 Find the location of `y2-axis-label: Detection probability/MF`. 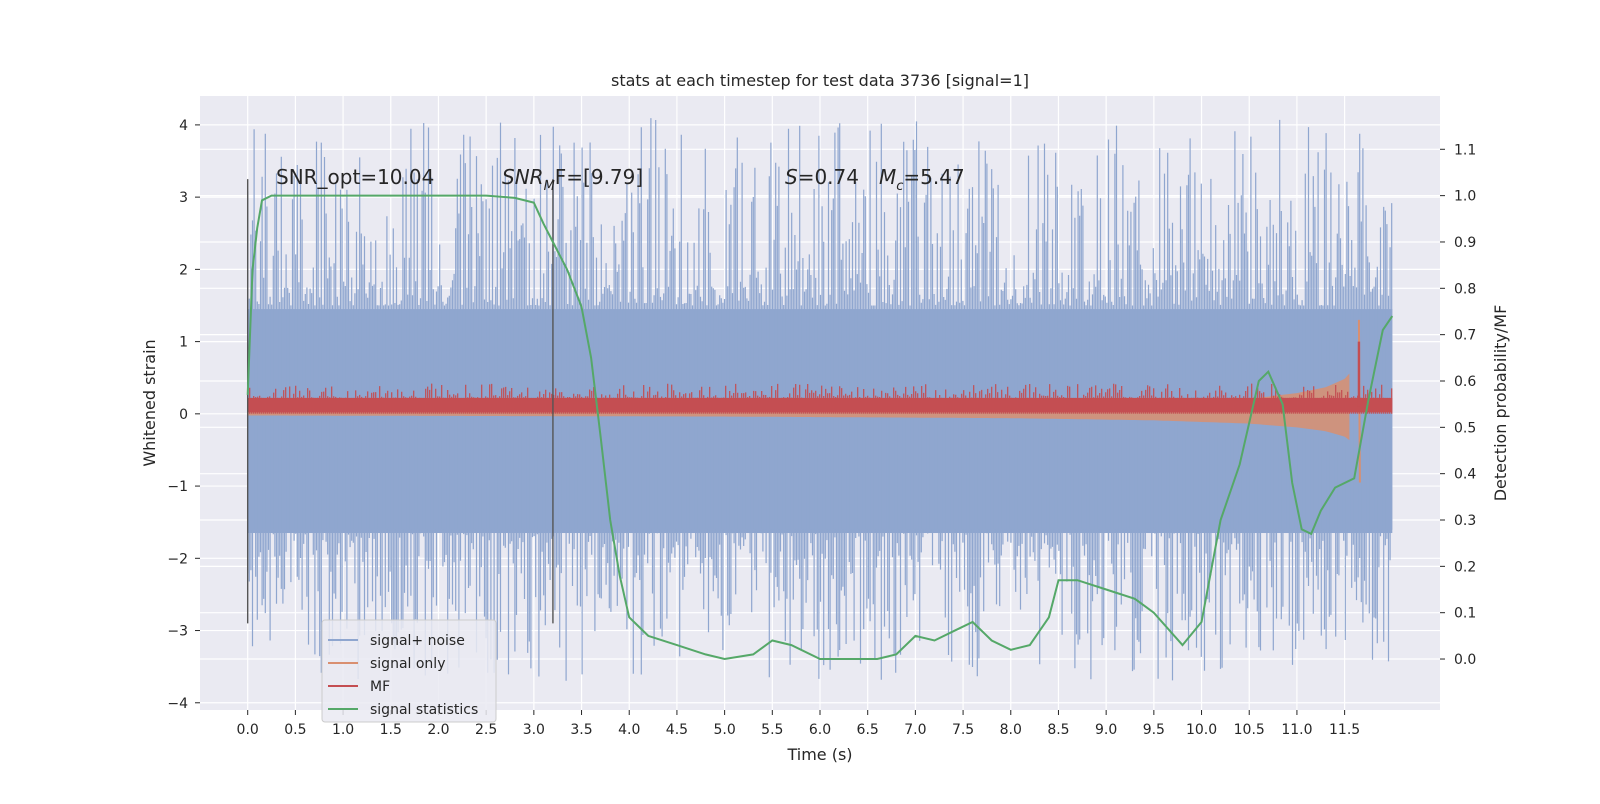

y2-axis-label: Detection probability/MF is located at coordinates (1500, 403).